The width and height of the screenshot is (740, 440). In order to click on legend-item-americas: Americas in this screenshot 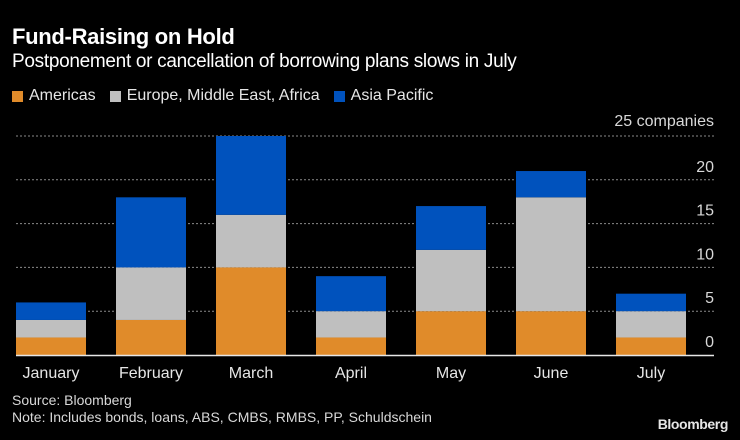, I will do `click(54, 96)`.